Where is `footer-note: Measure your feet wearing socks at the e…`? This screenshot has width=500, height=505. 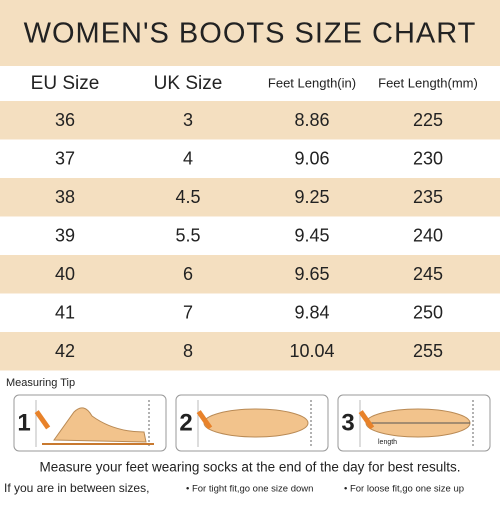
footer-note: Measure your feet wearing socks at the e… is located at coordinates (250, 467).